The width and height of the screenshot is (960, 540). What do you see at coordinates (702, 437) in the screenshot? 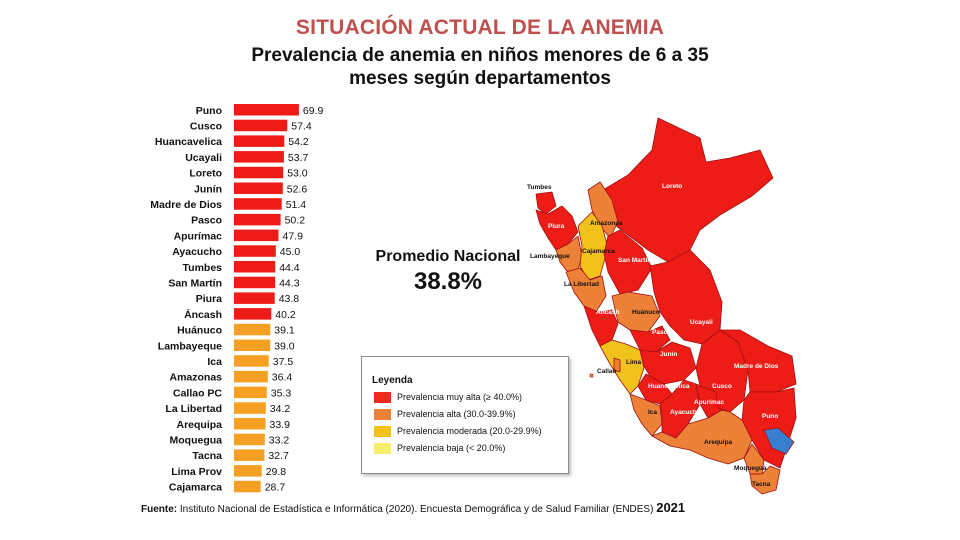
I see `map-region-arequipa` at bounding box center [702, 437].